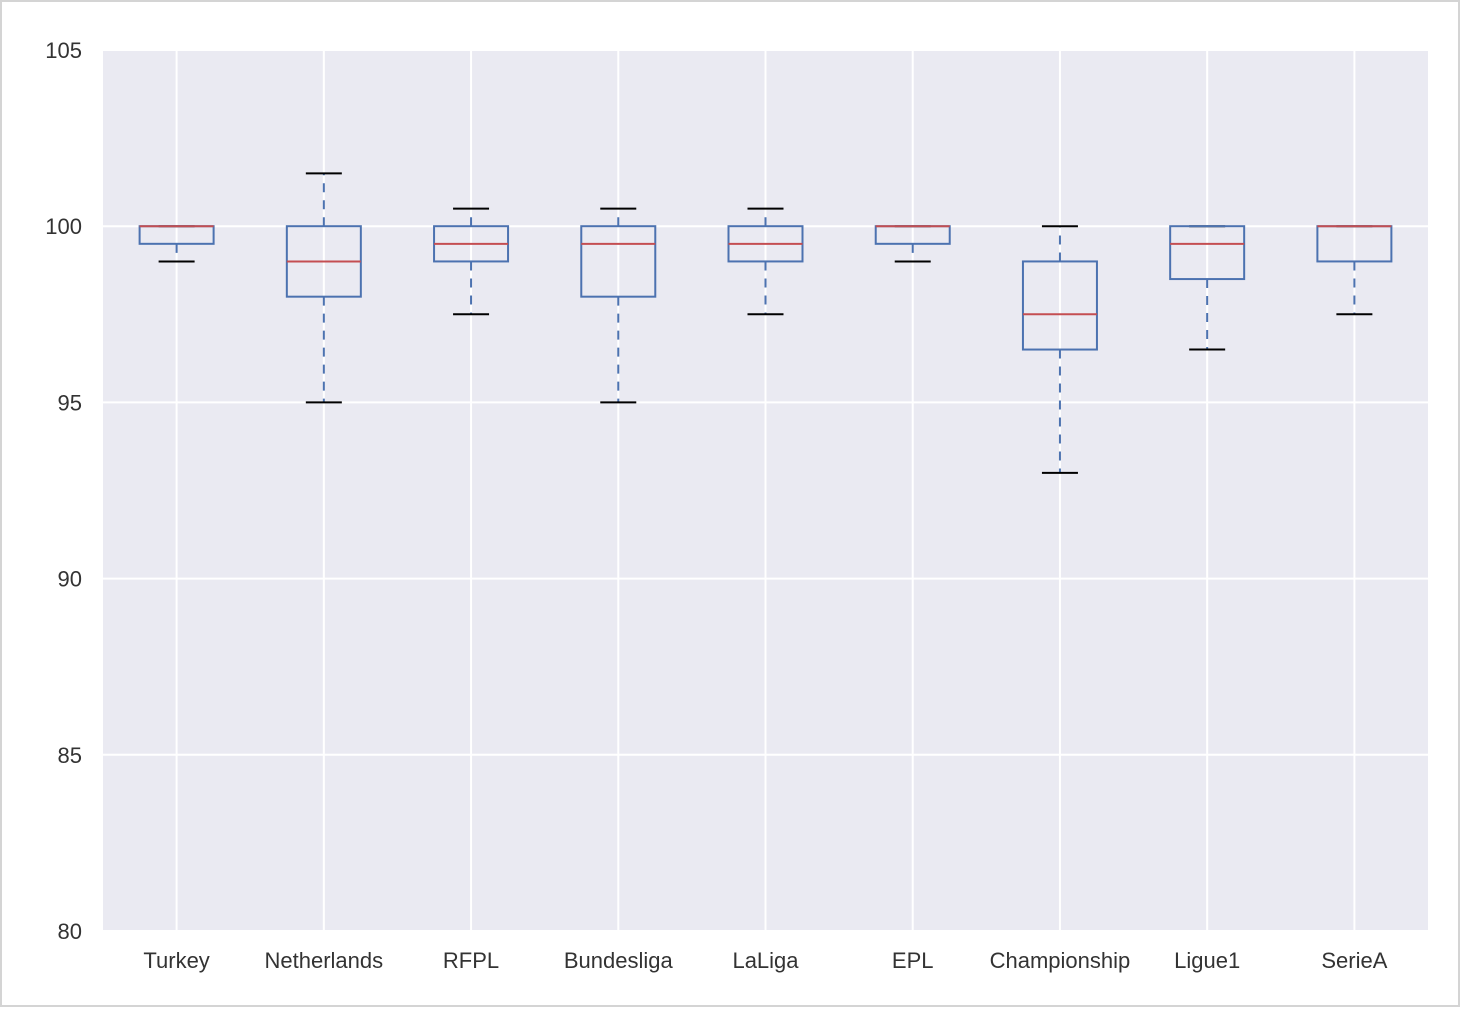 Image resolution: width=1460 pixels, height=1009 pixels. Describe the element at coordinates (1060, 960) in the screenshot. I see `x-tick-label: Championship` at that location.